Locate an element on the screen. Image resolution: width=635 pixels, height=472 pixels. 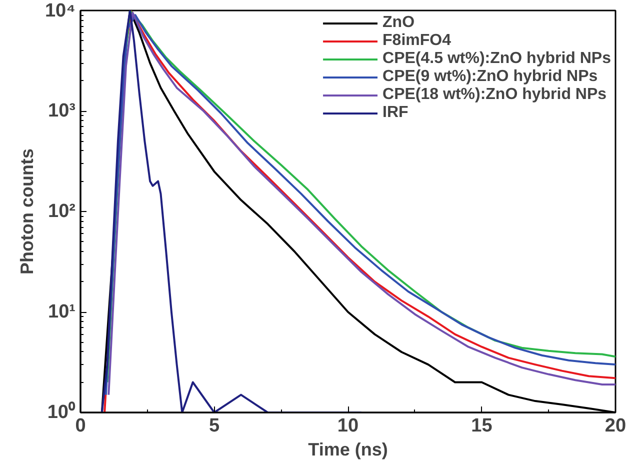
legend-label: ZnO is located at coordinates (398, 23).